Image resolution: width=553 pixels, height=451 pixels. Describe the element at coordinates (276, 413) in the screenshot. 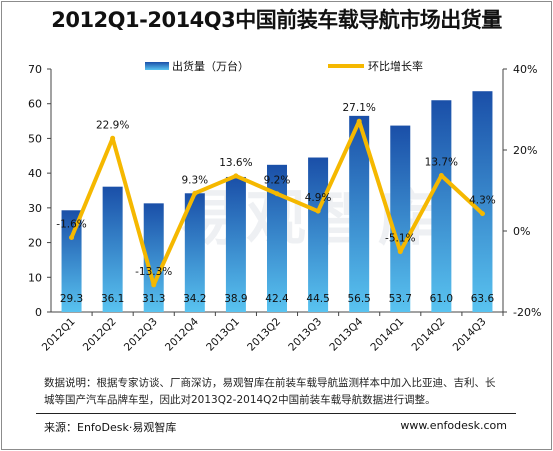

I see `footer-divider` at that location.